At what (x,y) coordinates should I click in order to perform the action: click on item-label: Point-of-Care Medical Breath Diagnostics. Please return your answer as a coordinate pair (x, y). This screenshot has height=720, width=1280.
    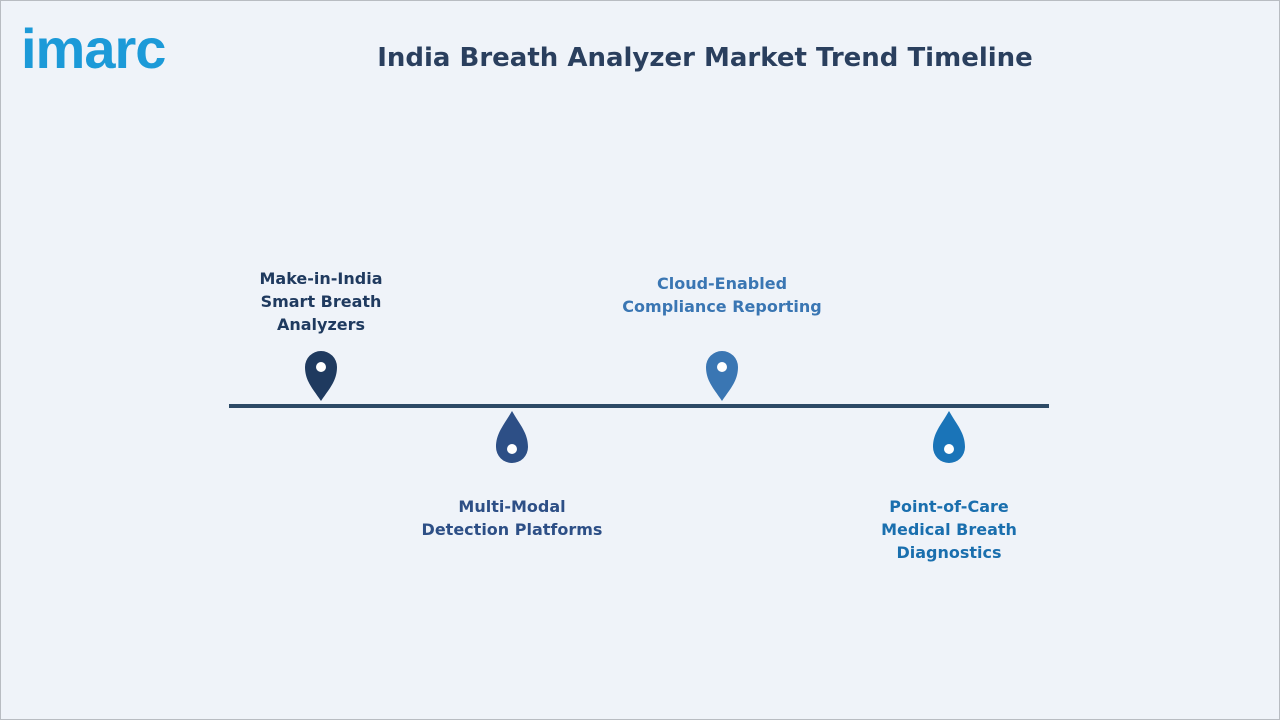
    Looking at the image, I should click on (949, 529).